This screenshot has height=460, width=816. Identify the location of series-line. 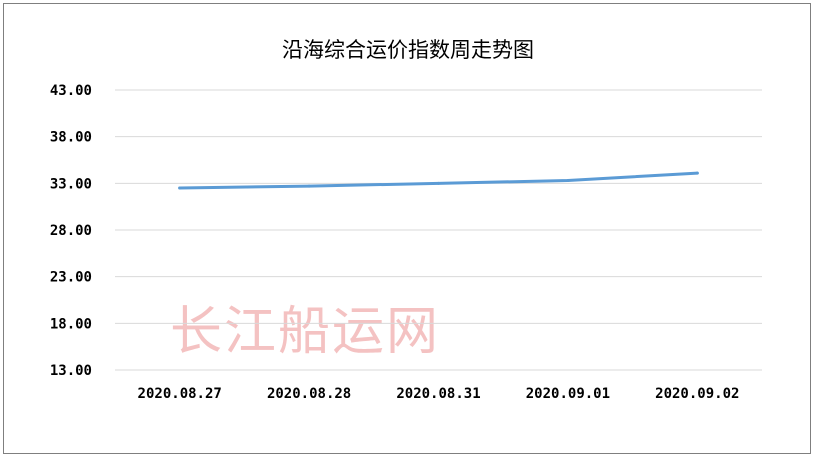
(438, 180).